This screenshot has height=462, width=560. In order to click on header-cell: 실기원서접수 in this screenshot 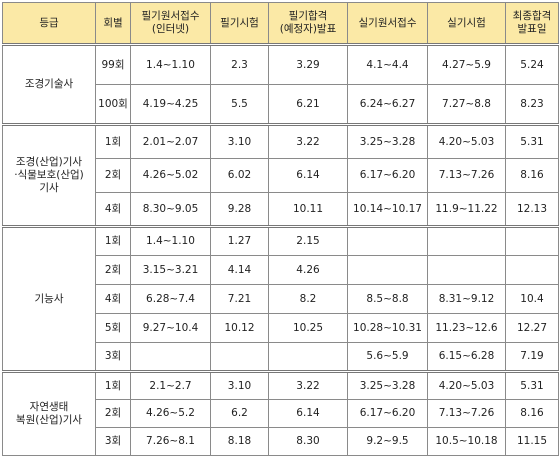, I will do `click(387, 23)`.